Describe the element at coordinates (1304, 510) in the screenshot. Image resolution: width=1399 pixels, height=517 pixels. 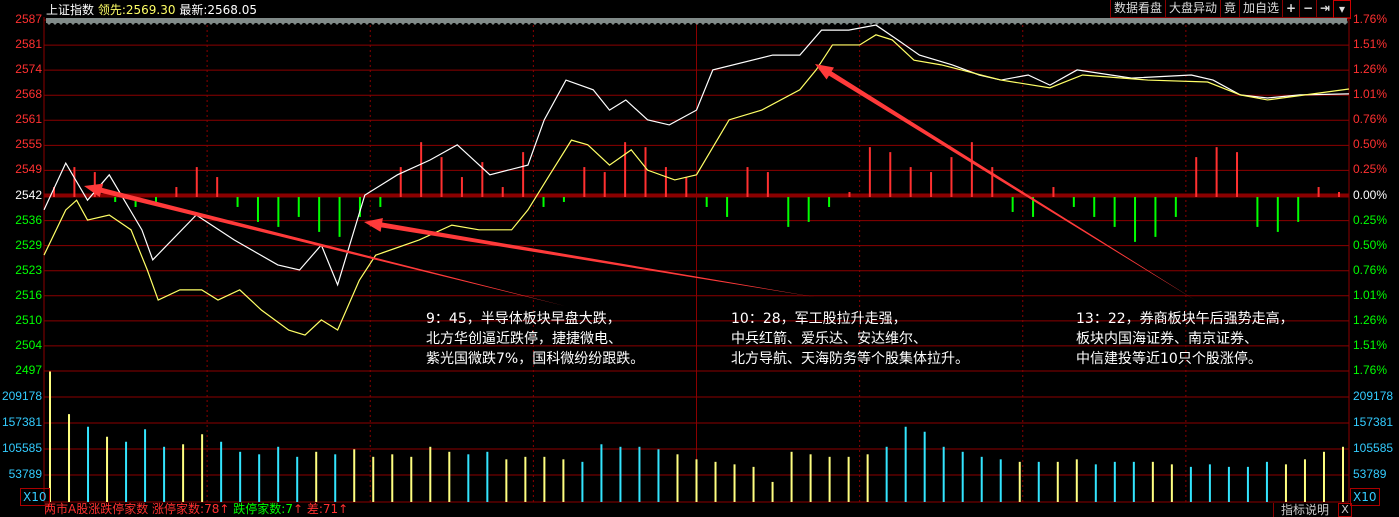
I see `indicator-help-button: 指标说明` at that location.